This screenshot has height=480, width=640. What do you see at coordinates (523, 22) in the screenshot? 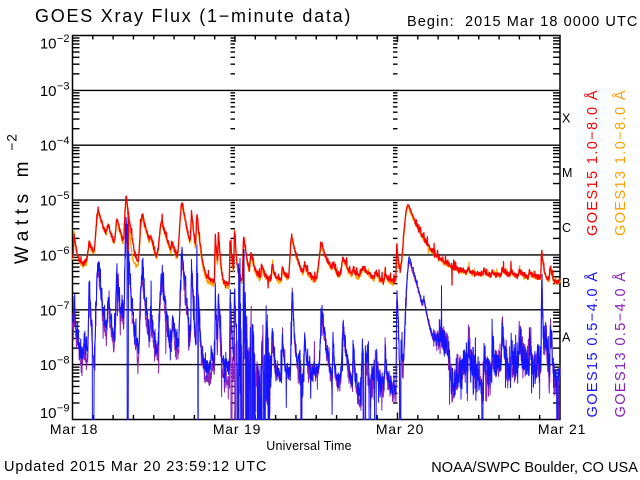
I see `svg-text: Begin: 2015 Mar 18 0000 UTC` at bounding box center [523, 22].